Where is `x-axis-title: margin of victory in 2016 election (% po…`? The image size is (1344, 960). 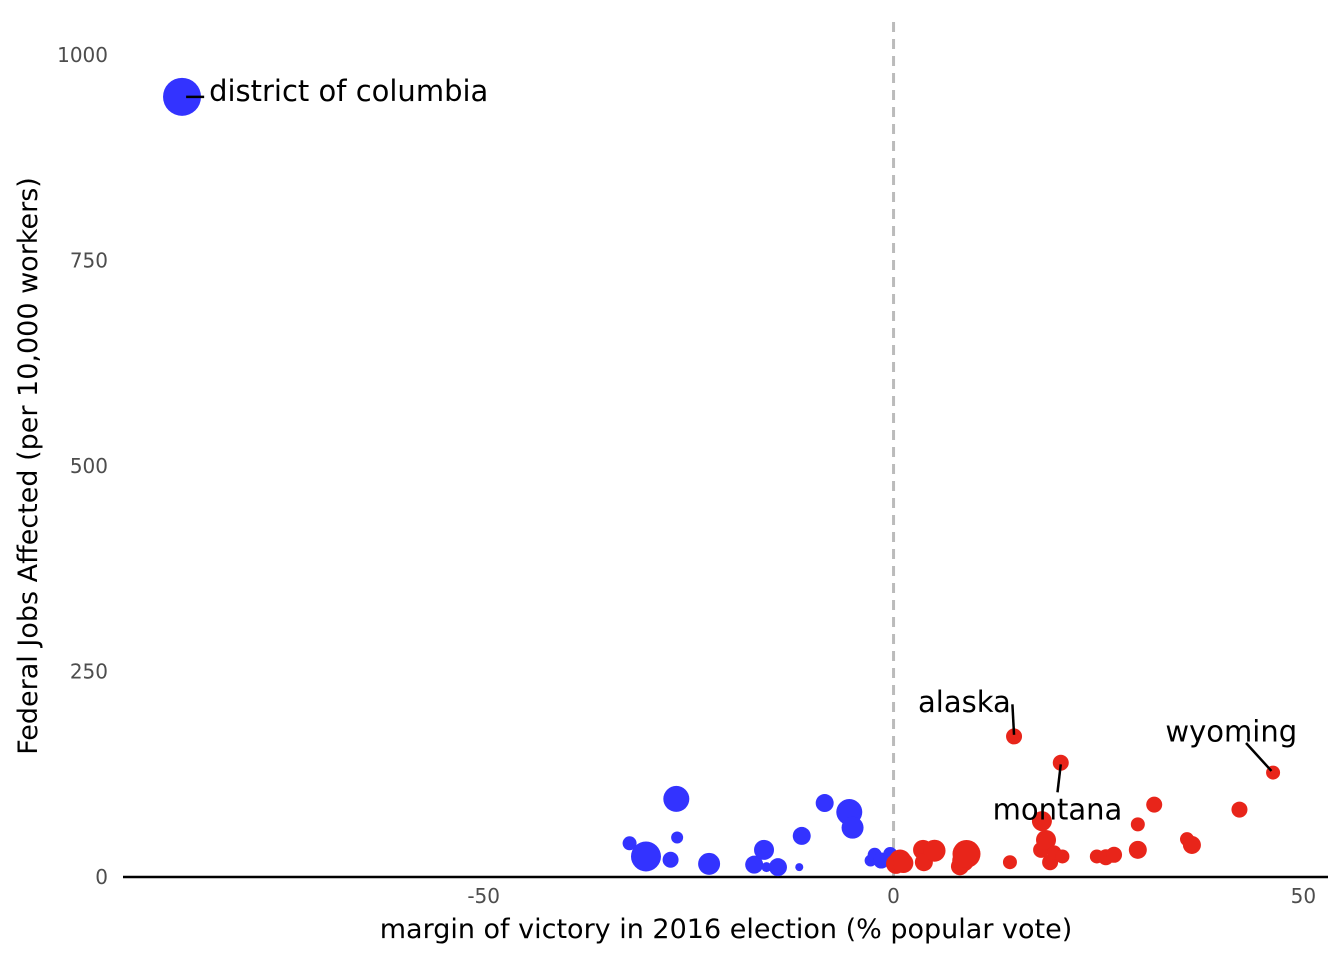
x-axis-title: margin of victory in 2016 election (% po… is located at coordinates (726, 929).